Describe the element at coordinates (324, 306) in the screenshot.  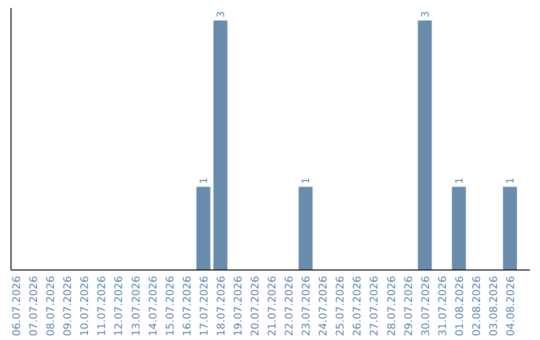
I see `x-tick-label: 24.07.2026` at that location.